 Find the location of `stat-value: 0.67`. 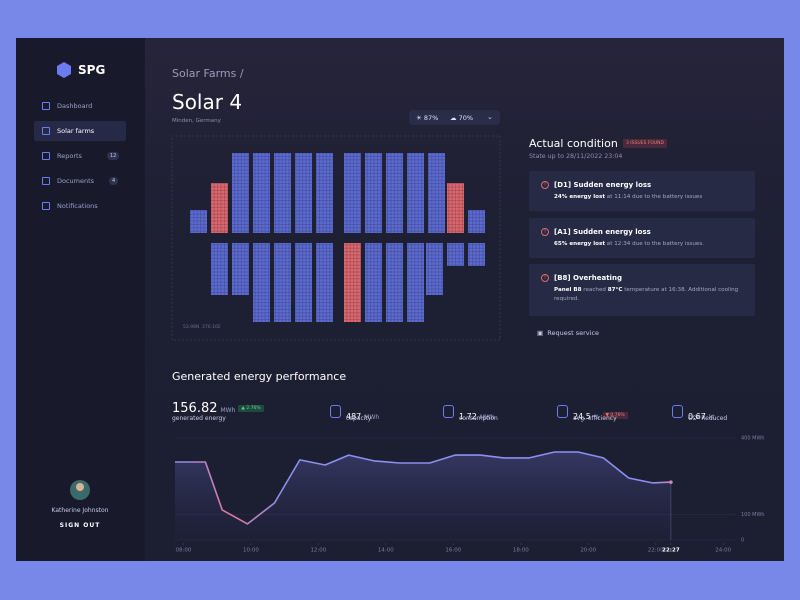

stat-value: 0.67 is located at coordinates (697, 416).